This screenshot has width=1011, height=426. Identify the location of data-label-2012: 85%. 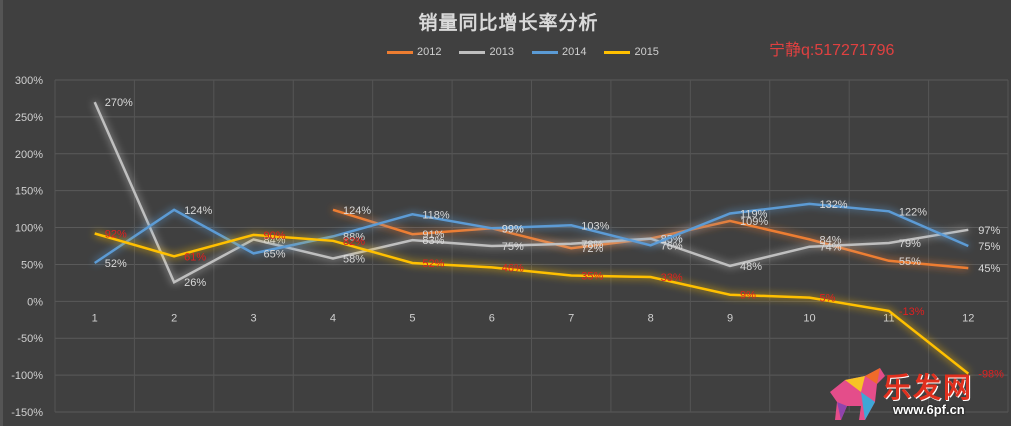
(672, 240).